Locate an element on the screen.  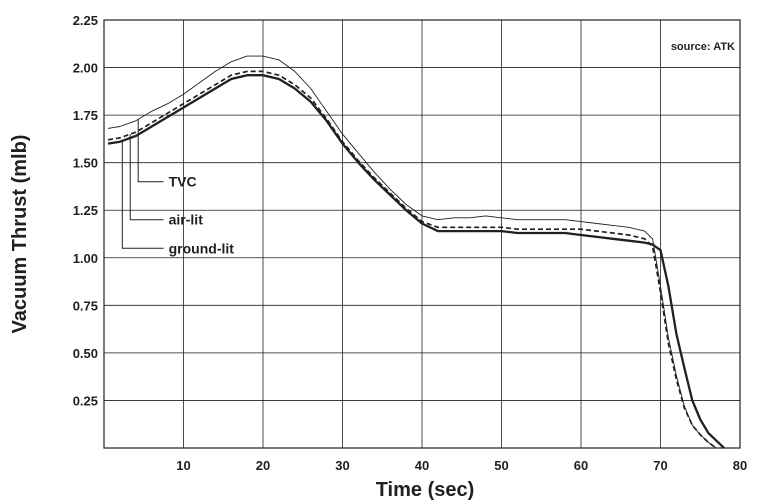
x-tick-label: 10 is located at coordinates (183, 465).